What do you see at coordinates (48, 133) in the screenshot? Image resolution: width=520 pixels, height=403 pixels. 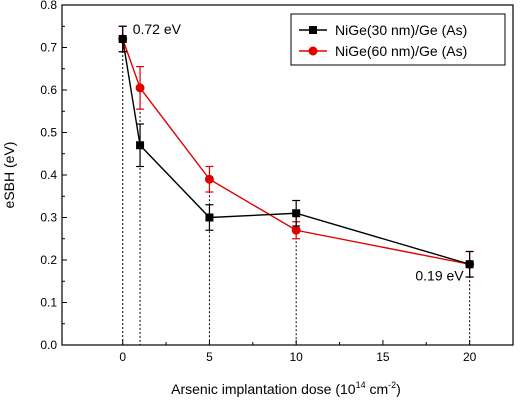 I see `y-tick-label: 0.5` at bounding box center [48, 133].